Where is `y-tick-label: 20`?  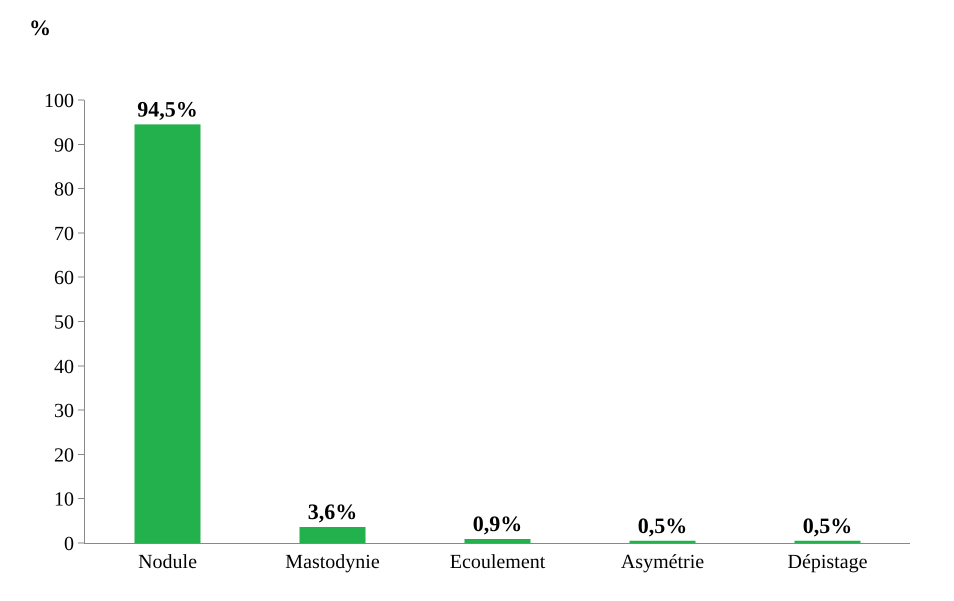 y-tick-label: 20 is located at coordinates (64, 455).